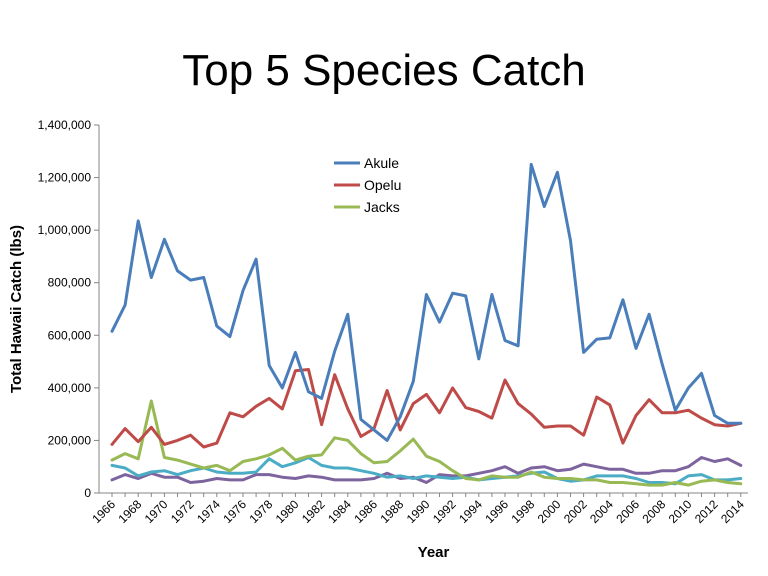 Image resolution: width=768 pixels, height=576 pixels. Describe the element at coordinates (234, 511) in the screenshot. I see `x-tick-label: 1976` at that location.